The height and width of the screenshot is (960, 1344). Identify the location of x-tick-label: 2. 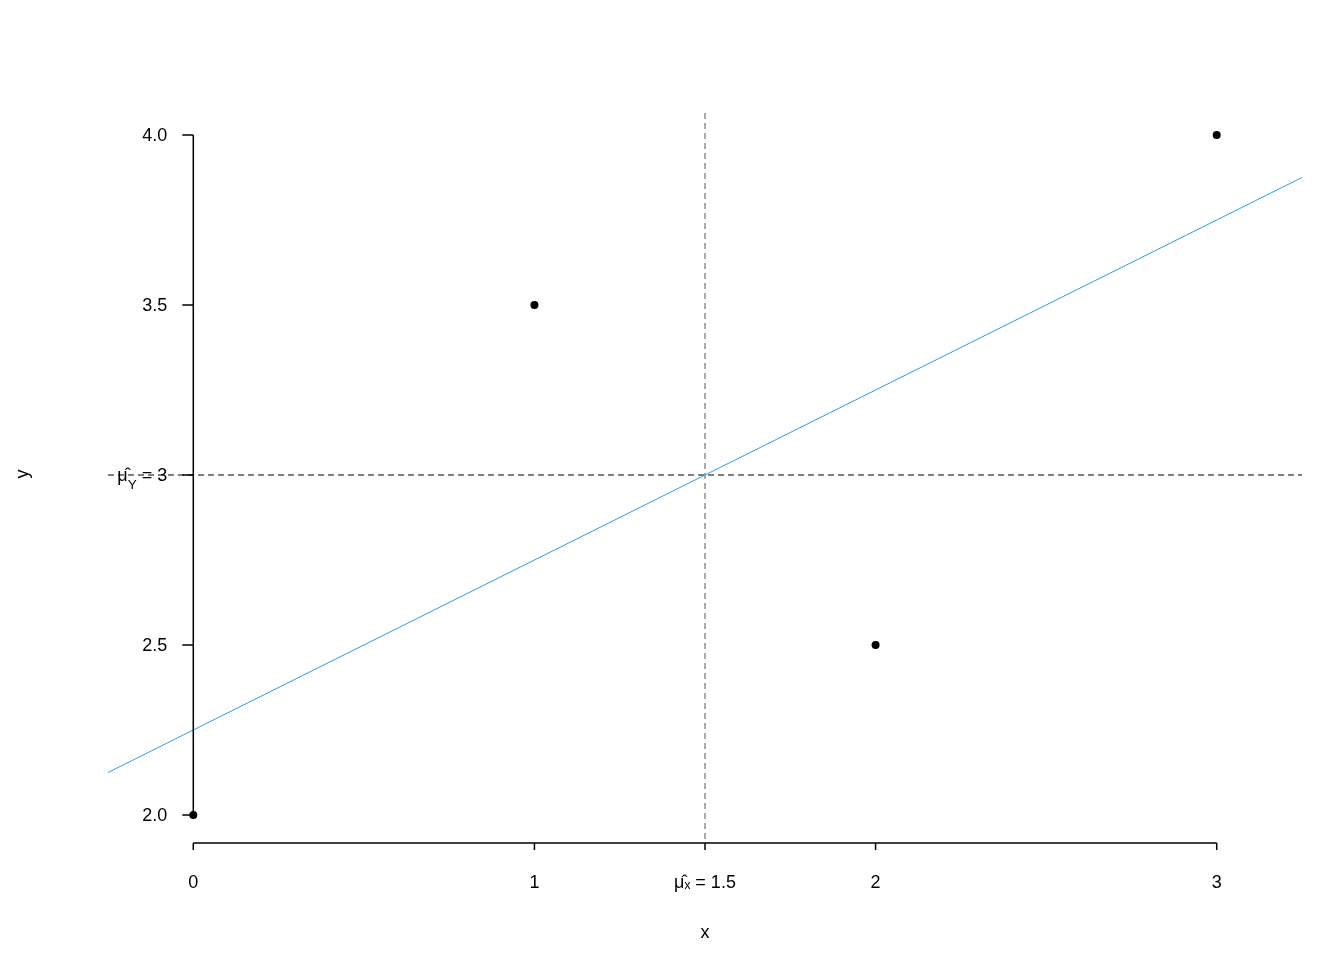
(875, 882).